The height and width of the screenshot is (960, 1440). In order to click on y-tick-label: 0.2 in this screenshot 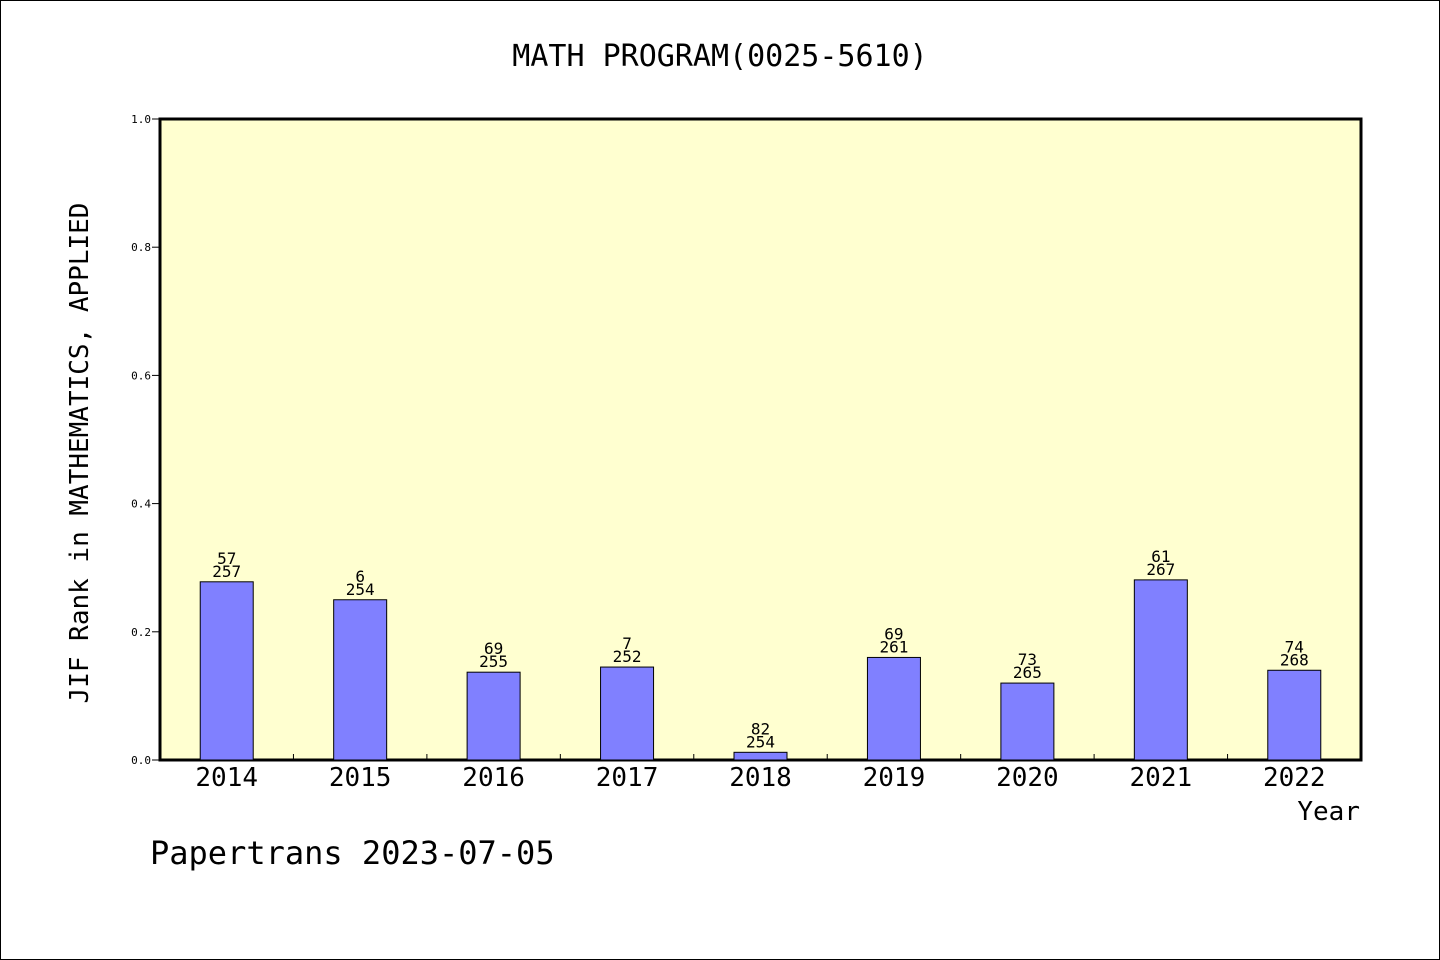, I will do `click(141, 632)`.